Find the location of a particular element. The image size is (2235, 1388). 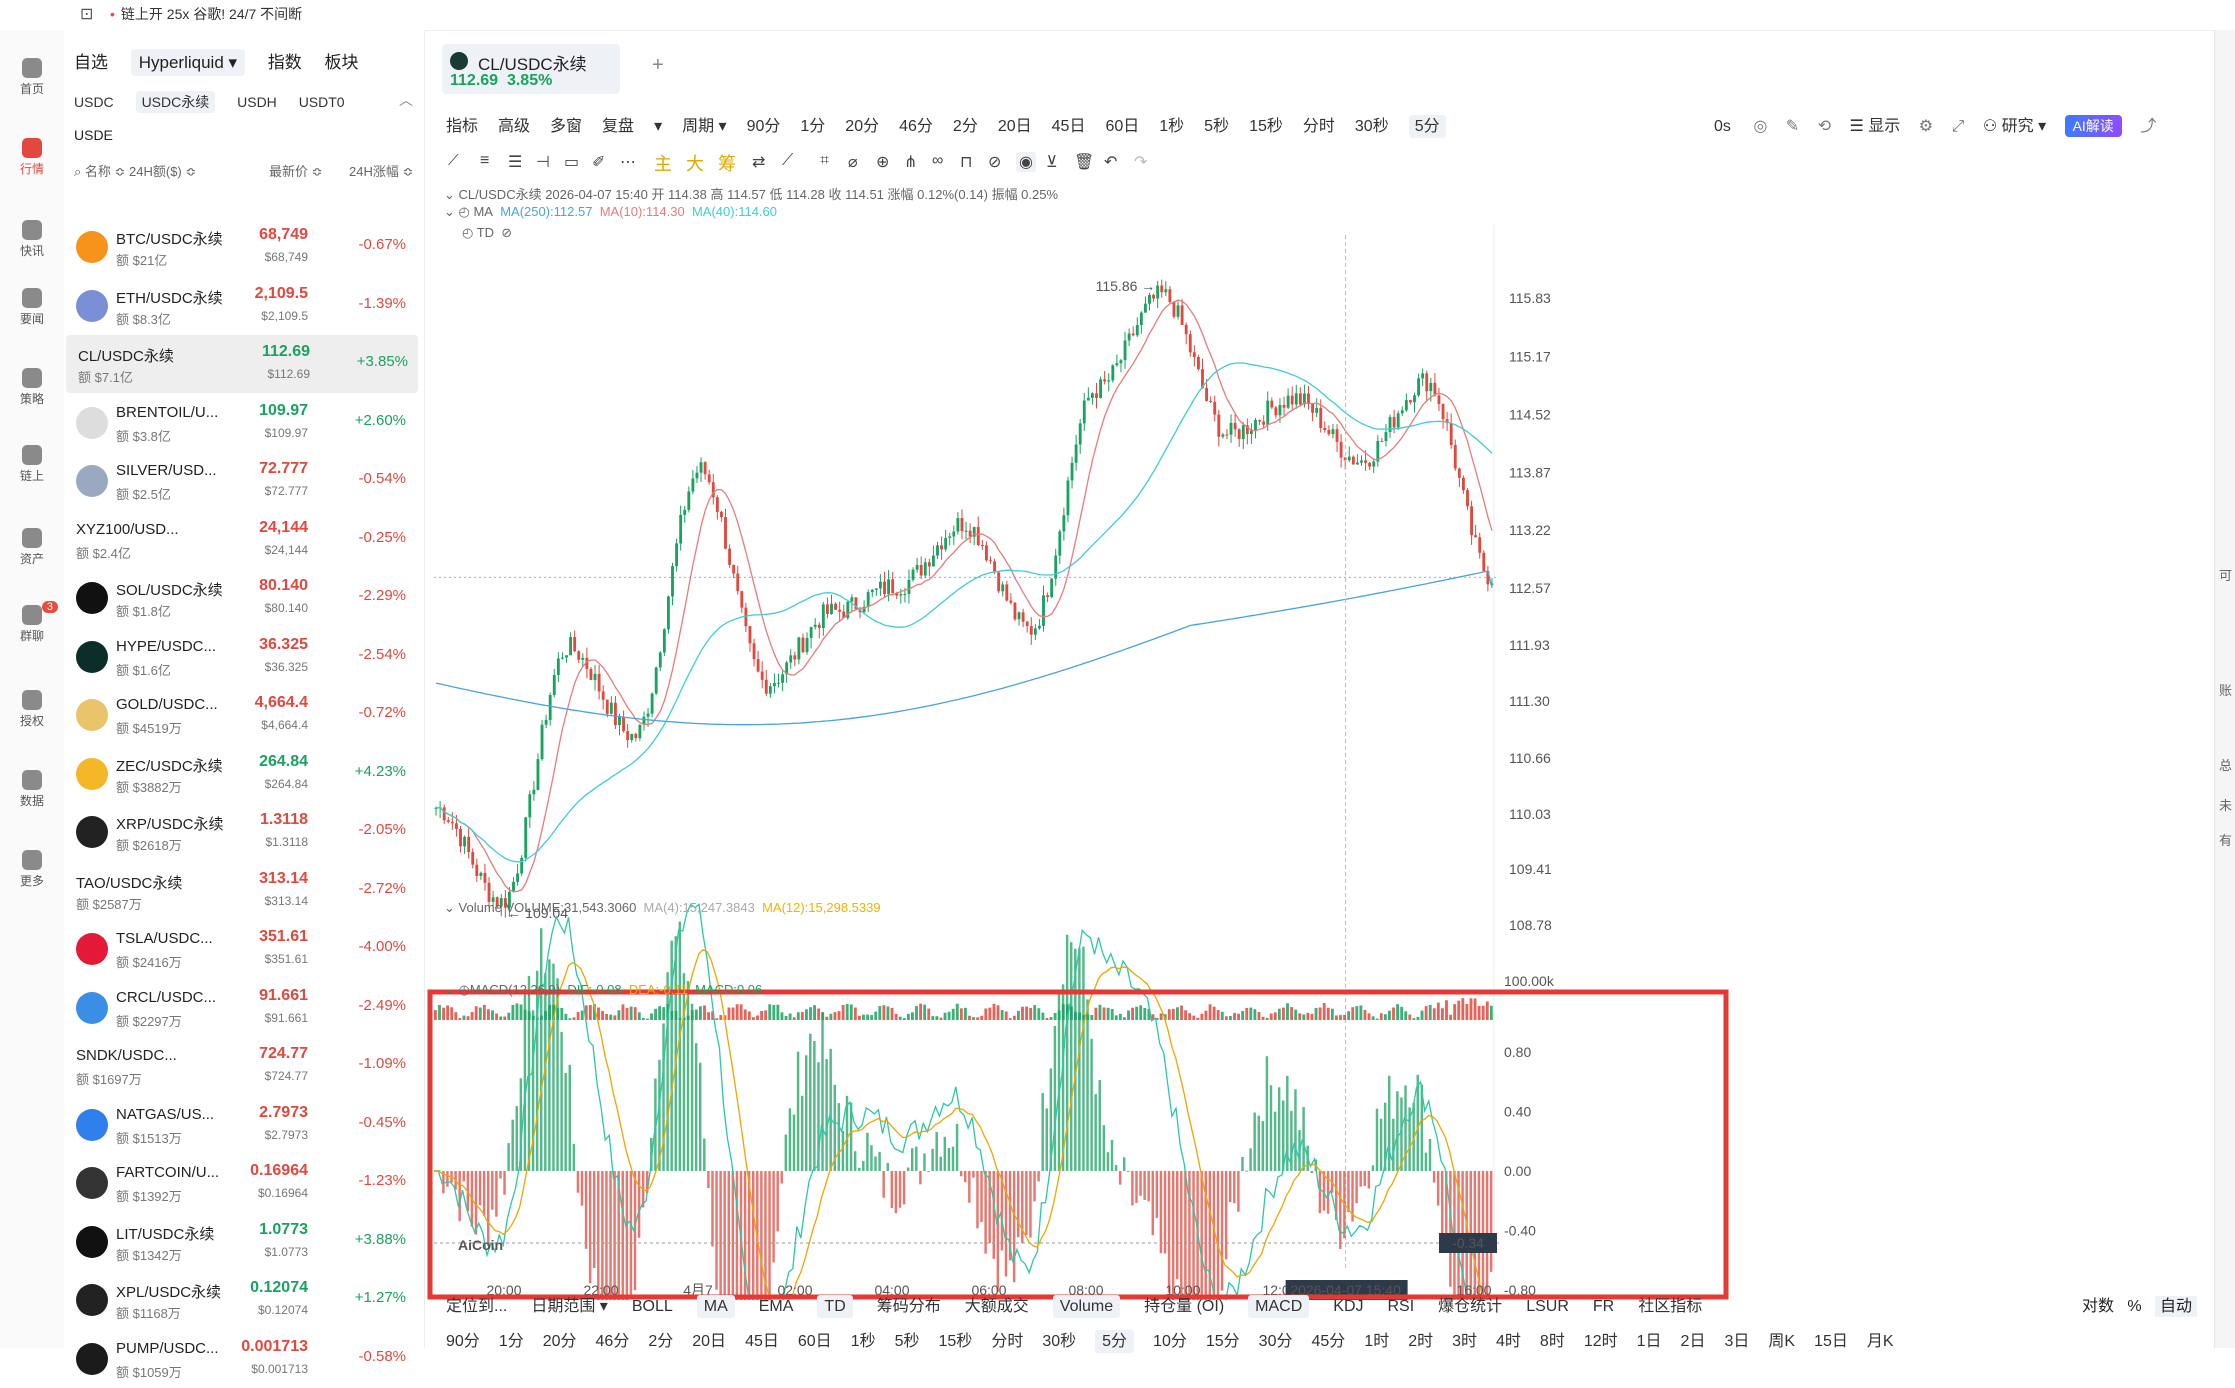

period-19: 2时 is located at coordinates (1421, 1341).